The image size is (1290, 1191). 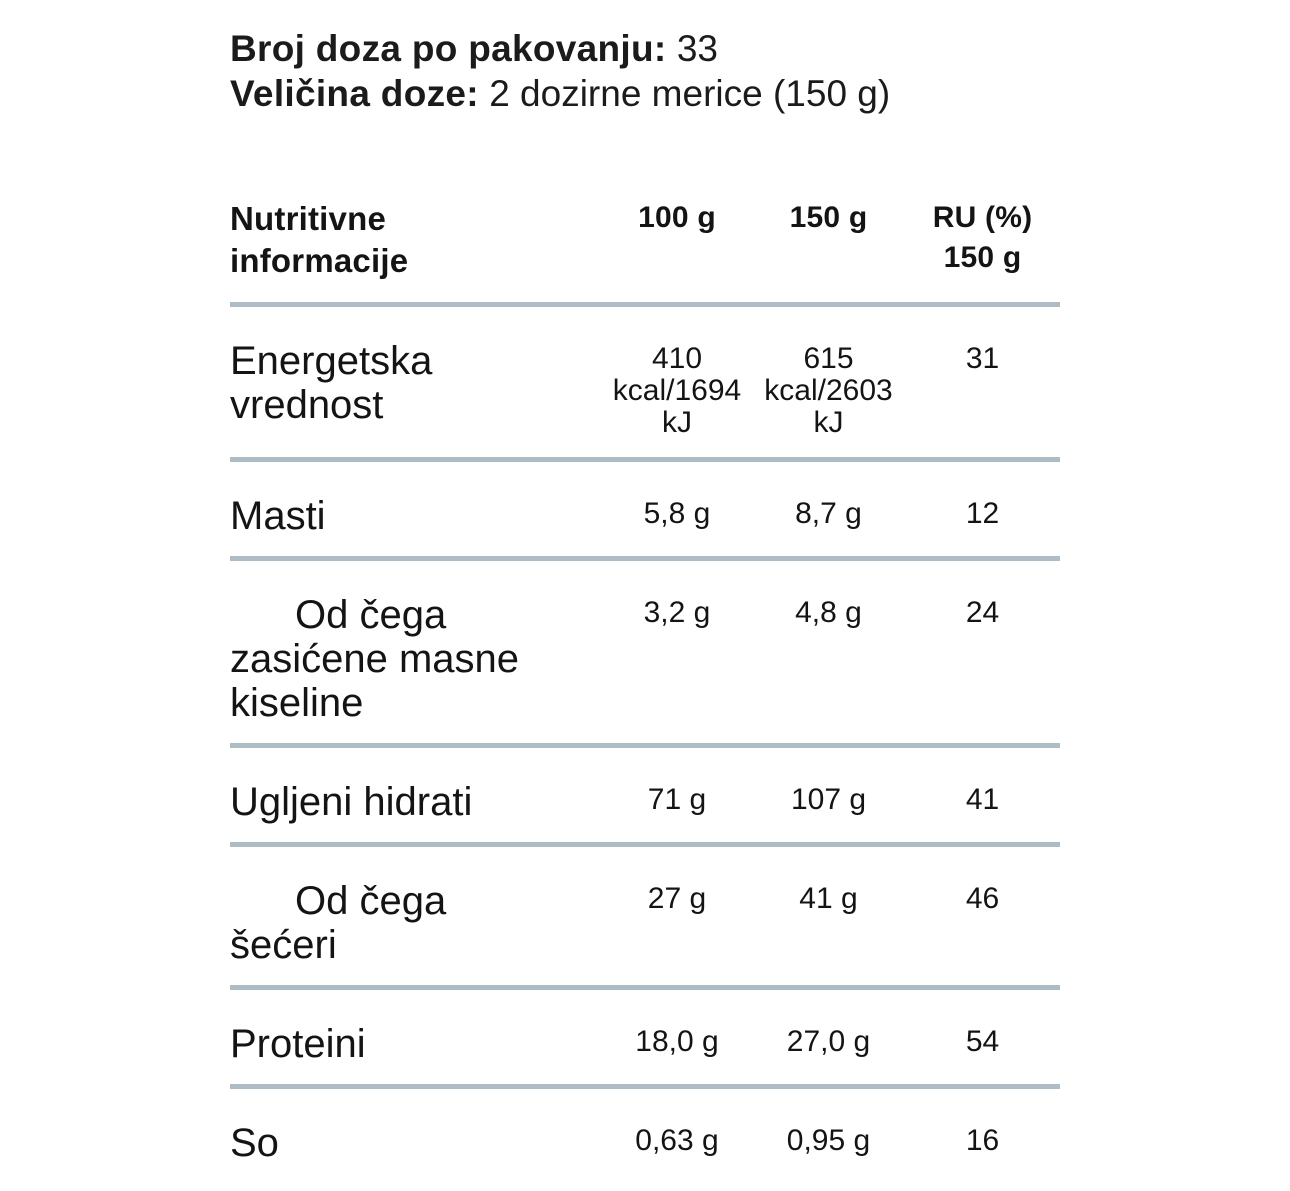 I want to click on column-header-100g: 100 g, so click(x=677, y=217).